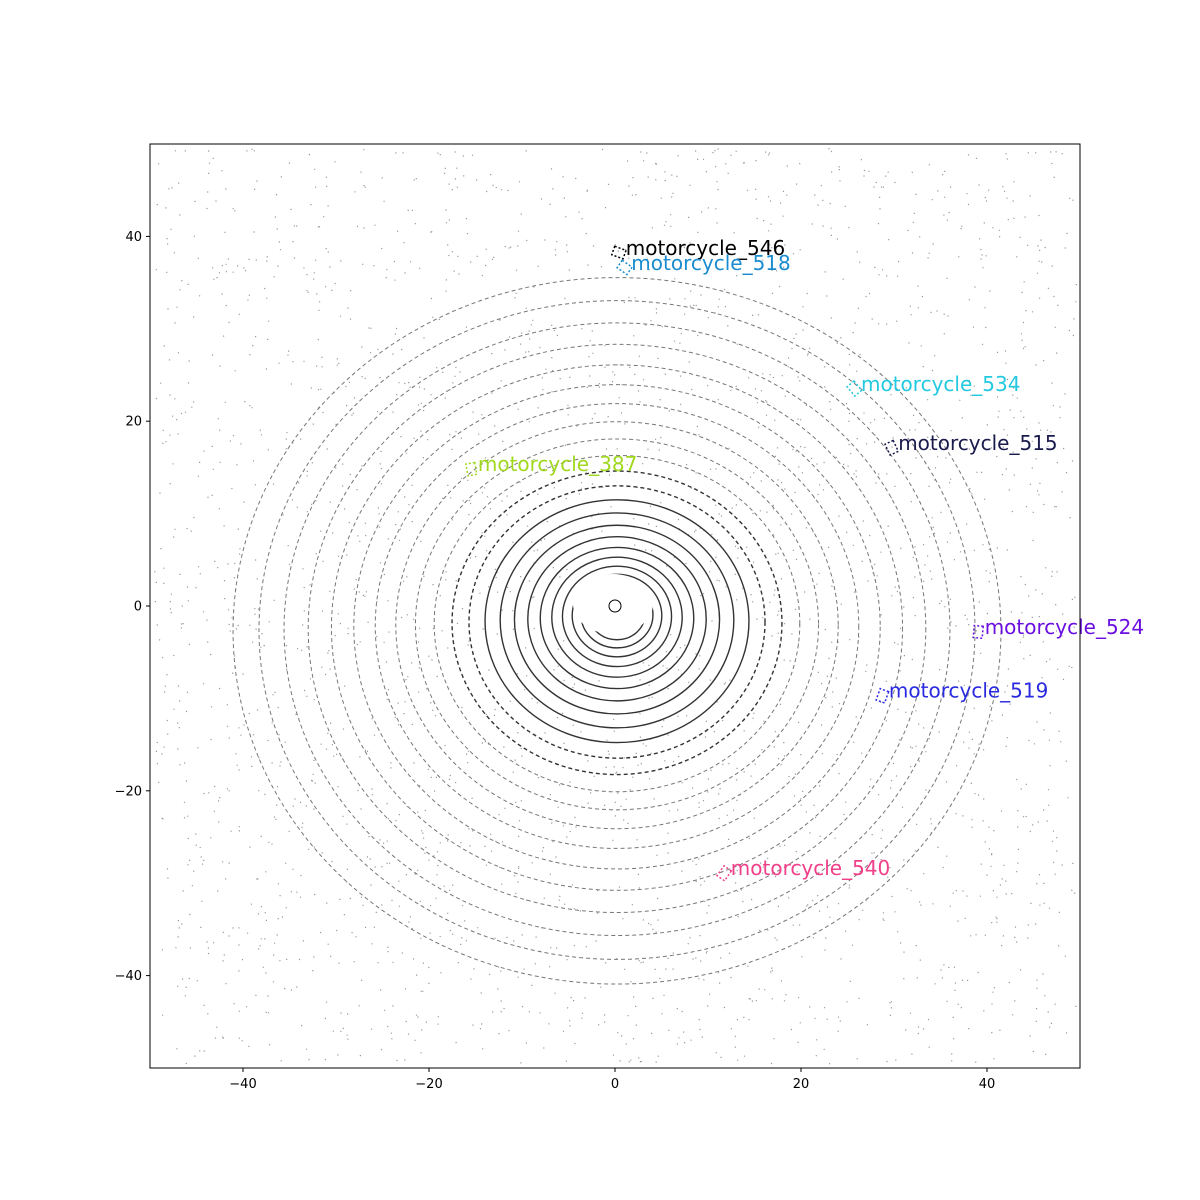 The image size is (1200, 1200). What do you see at coordinates (940, 384) in the screenshot?
I see `object-label: motorcycle_534` at bounding box center [940, 384].